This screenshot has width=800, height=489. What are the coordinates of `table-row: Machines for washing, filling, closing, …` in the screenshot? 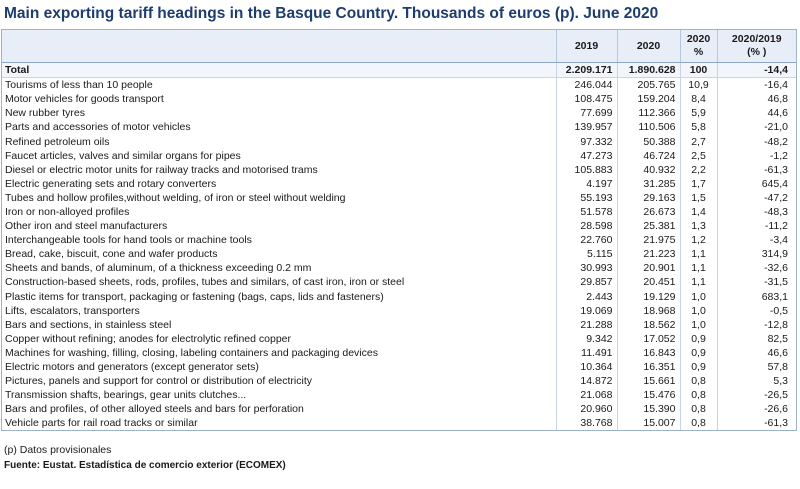 It's located at (399, 352).